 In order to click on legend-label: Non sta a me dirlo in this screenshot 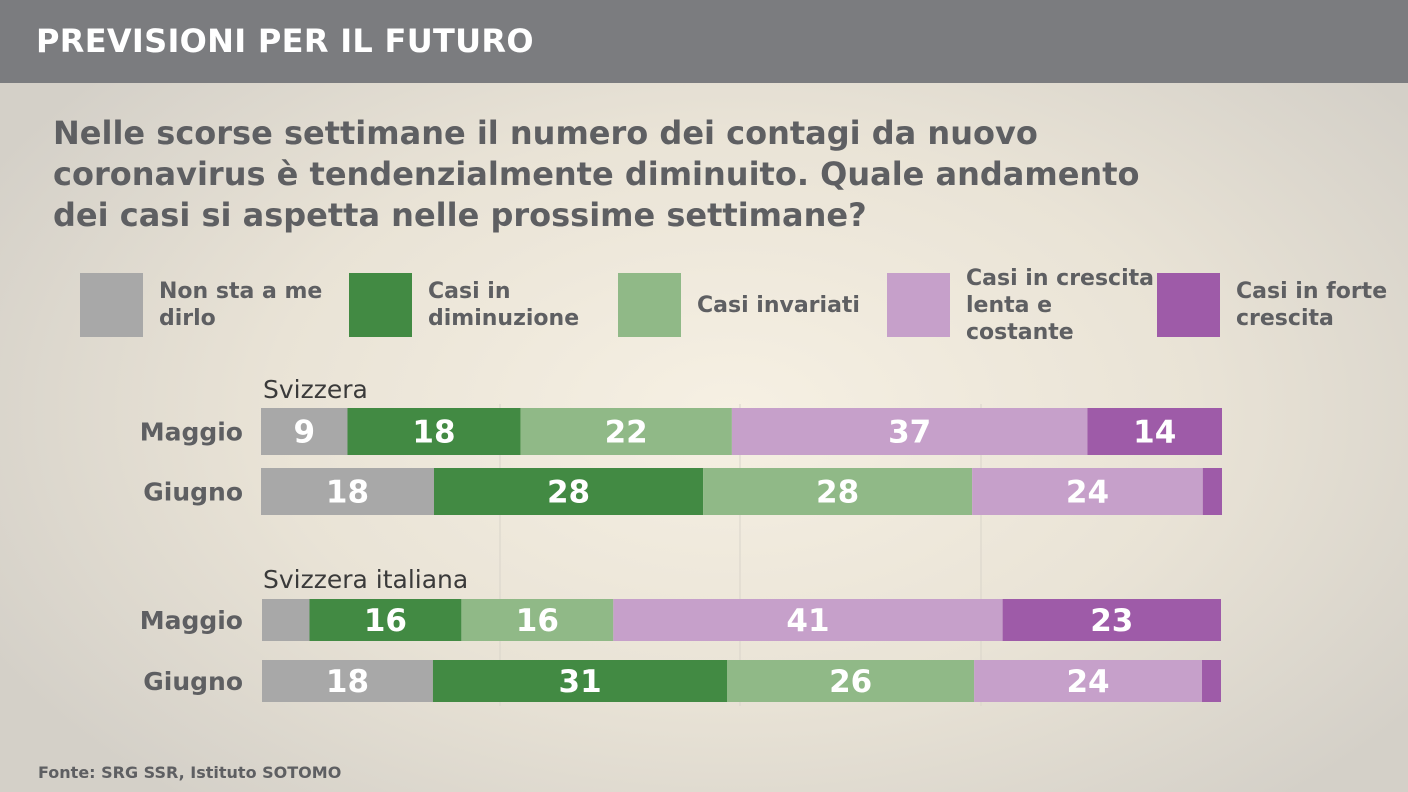, I will do `click(241, 305)`.